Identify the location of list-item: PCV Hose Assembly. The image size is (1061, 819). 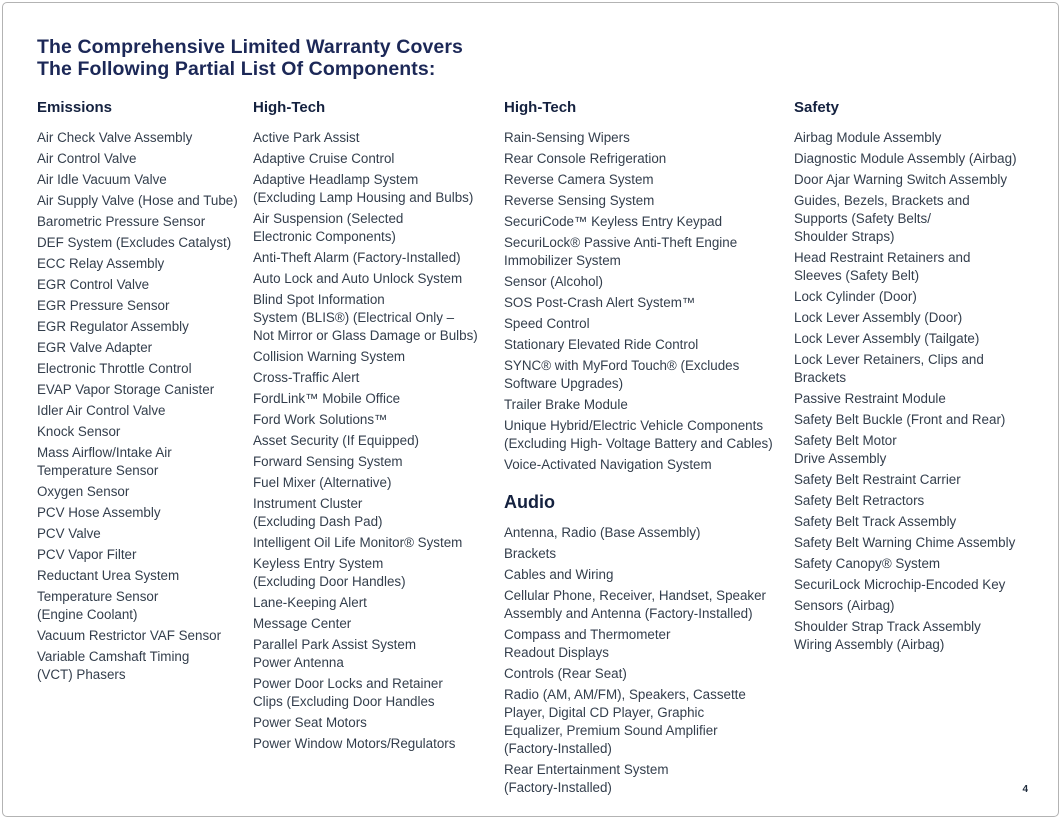
(99, 512).